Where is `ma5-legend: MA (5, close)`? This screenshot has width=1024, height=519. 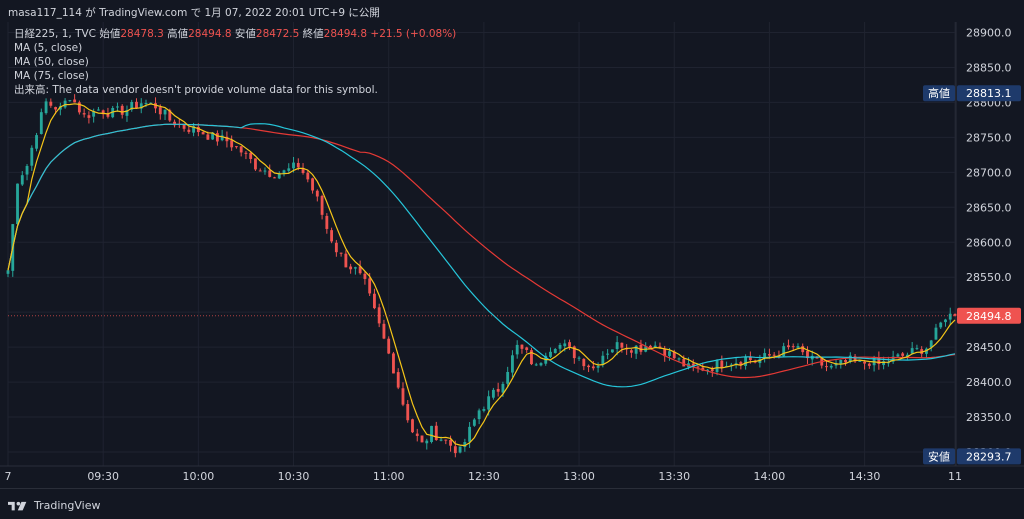 ma5-legend: MA (5, close) is located at coordinates (48, 48).